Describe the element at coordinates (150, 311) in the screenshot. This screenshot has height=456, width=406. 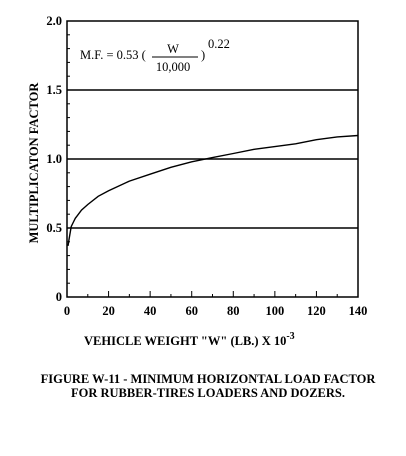
I see `x-tick-label: 40` at that location.